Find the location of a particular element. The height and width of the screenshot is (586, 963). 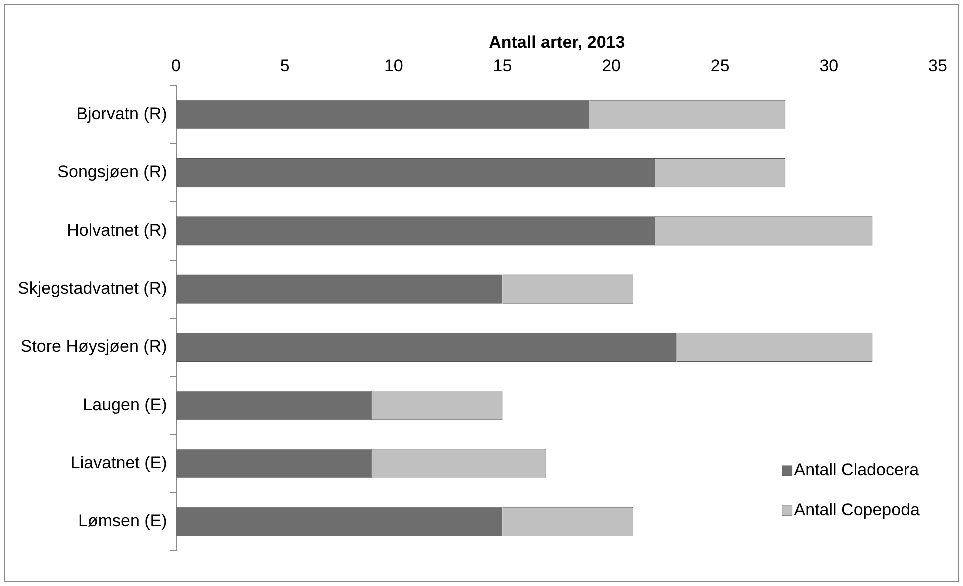

y-tick-label: Songsjøen (R) is located at coordinates (113, 172).